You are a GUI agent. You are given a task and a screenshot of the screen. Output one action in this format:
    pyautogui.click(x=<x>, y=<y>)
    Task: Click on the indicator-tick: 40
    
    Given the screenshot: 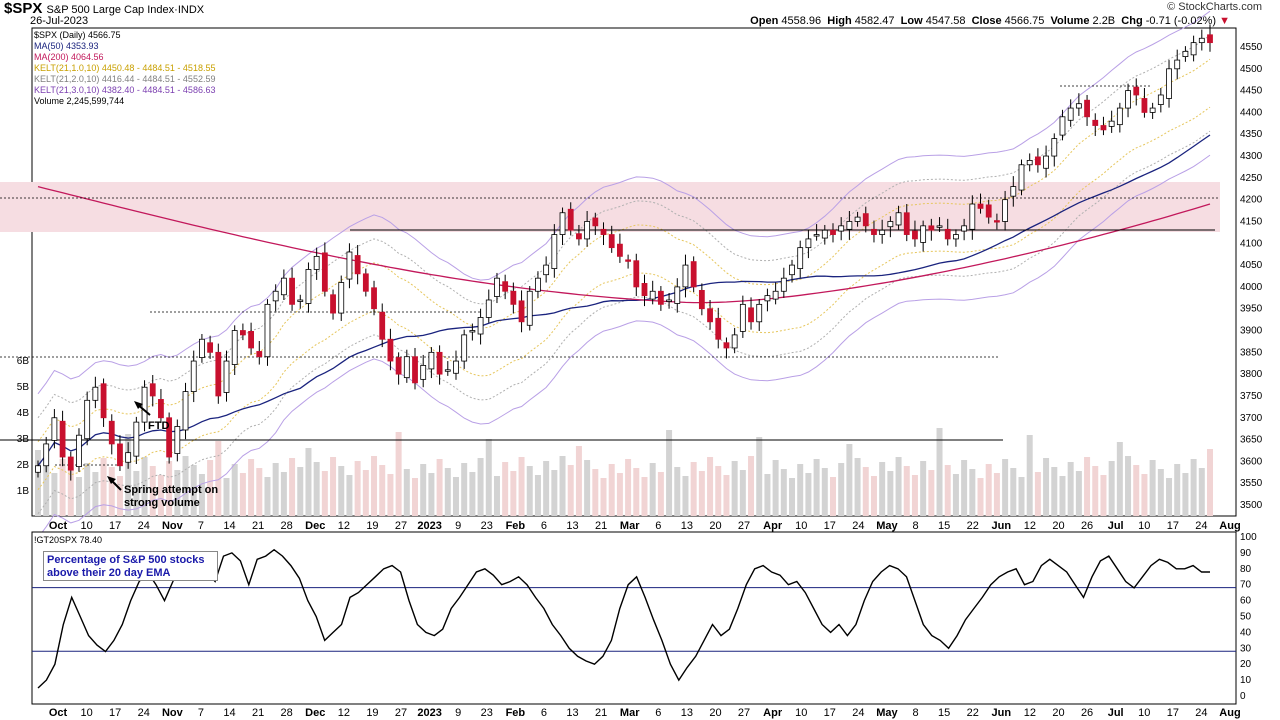 What is the action you would take?
    pyautogui.click(x=1246, y=632)
    